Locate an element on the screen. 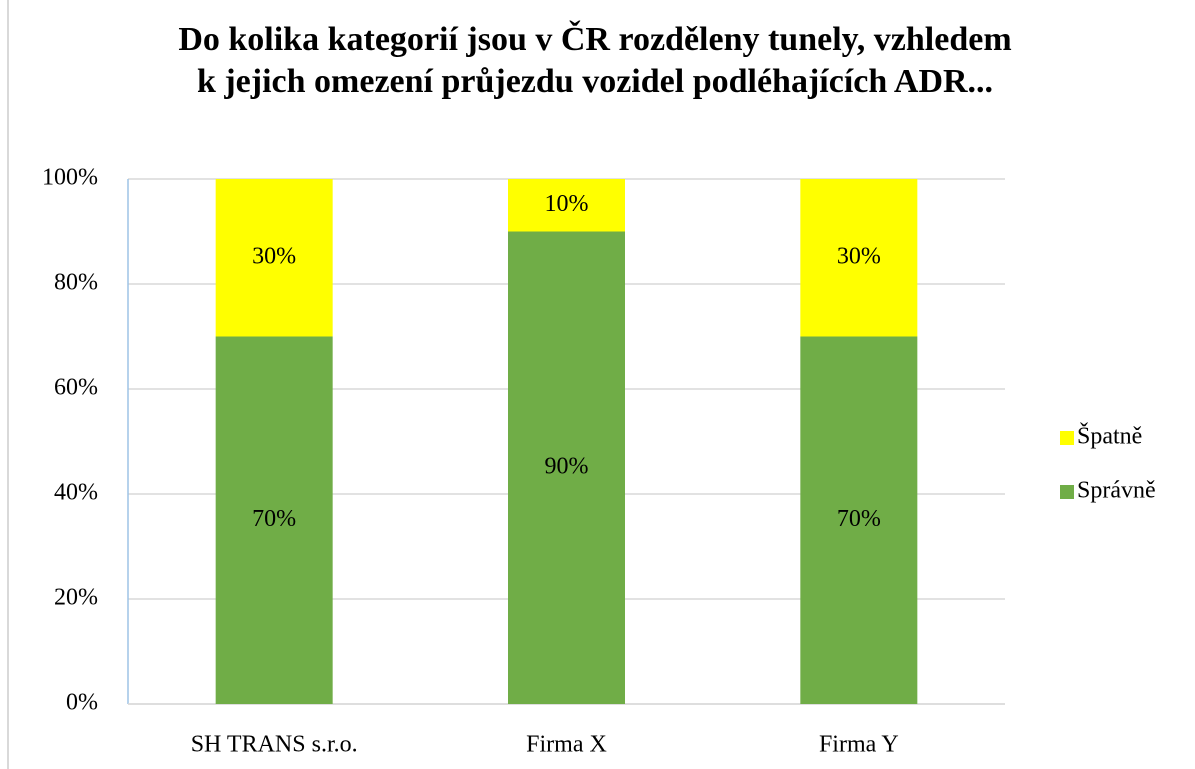 The width and height of the screenshot is (1195, 769). y-tick-label: 100% is located at coordinates (70, 178).